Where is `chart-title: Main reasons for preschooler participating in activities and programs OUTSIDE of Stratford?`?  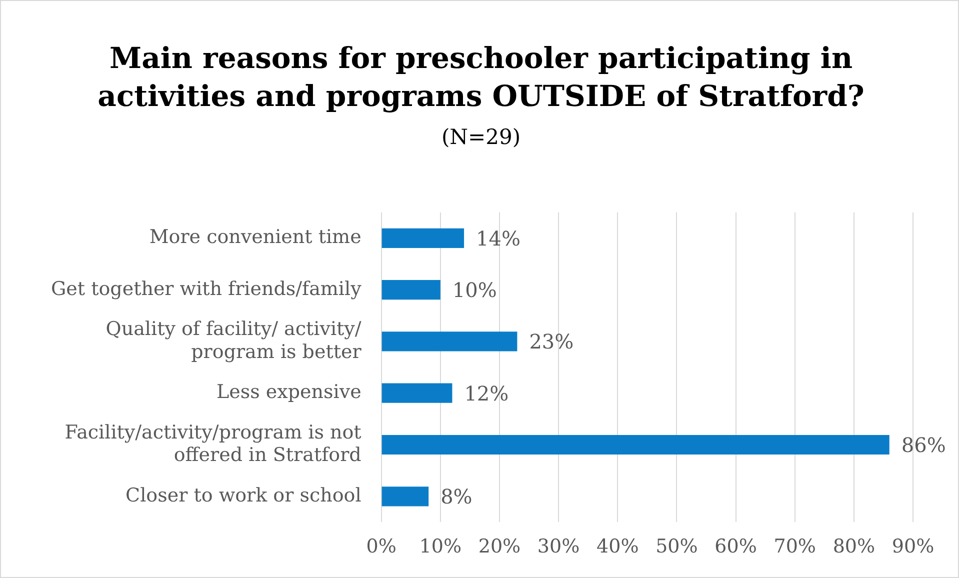 chart-title: Main reasons for preschooler participating in activities and programs OUTSIDE of Stratford? is located at coordinates (481, 77).